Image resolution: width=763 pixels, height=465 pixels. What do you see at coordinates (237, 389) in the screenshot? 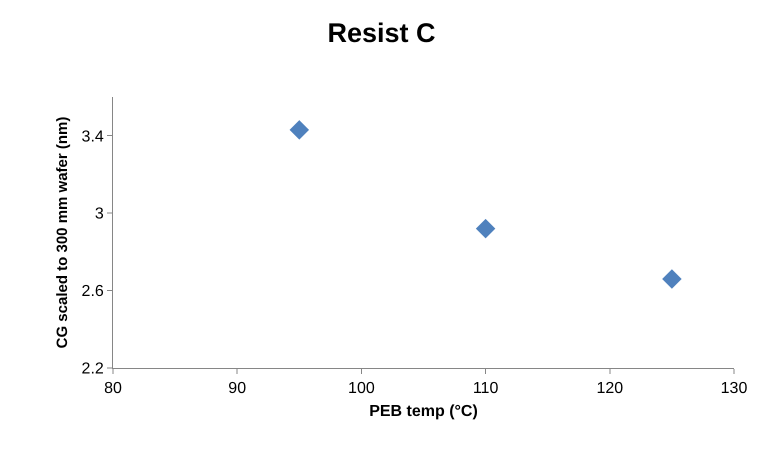
I see `x-tick-label: 90` at bounding box center [237, 389].